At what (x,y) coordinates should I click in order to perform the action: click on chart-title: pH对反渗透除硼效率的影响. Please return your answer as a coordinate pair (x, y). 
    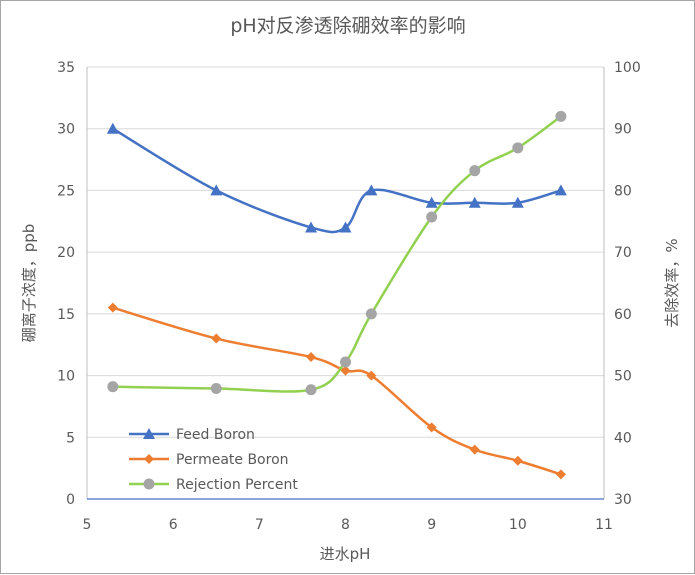
    Looking at the image, I should click on (347, 26).